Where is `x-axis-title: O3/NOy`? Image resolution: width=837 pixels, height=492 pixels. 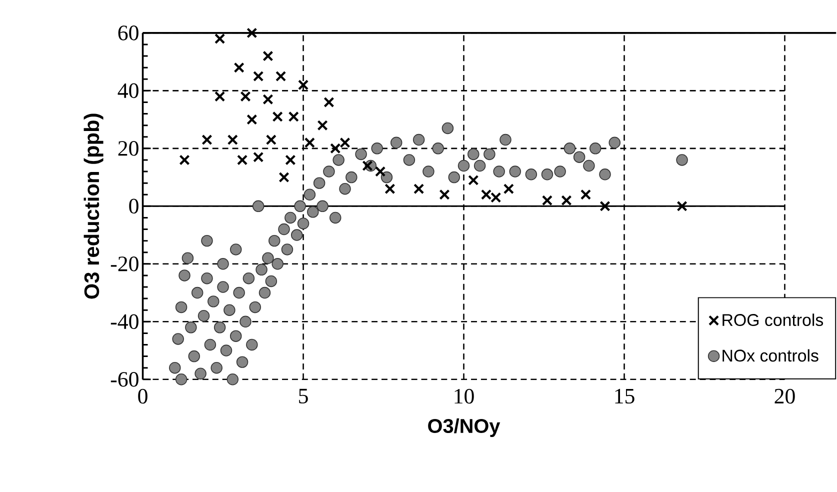
x-axis-title: O3/NOy is located at coordinates (464, 427).